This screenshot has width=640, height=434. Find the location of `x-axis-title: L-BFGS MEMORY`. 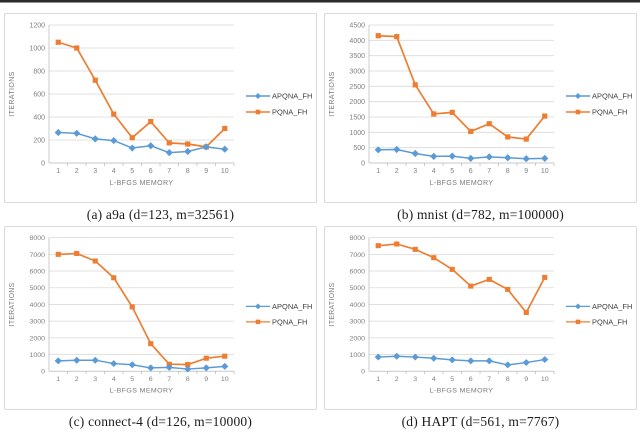

x-axis-title: L-BFGS MEMORY is located at coordinates (462, 183).